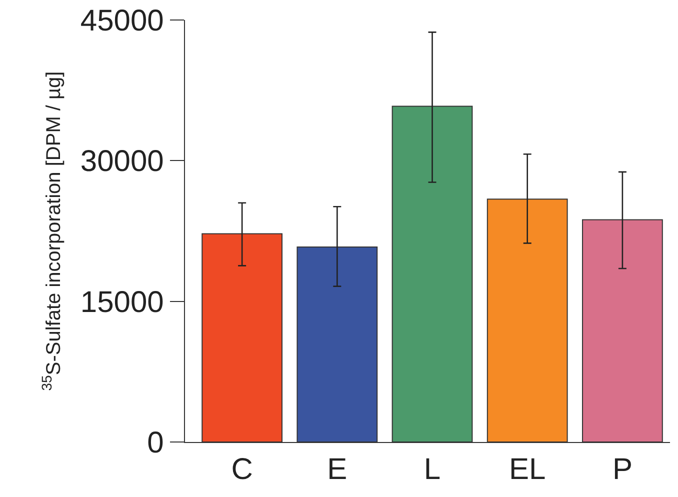 The height and width of the screenshot is (497, 678). I want to click on y-tick-label: 0, so click(155, 443).